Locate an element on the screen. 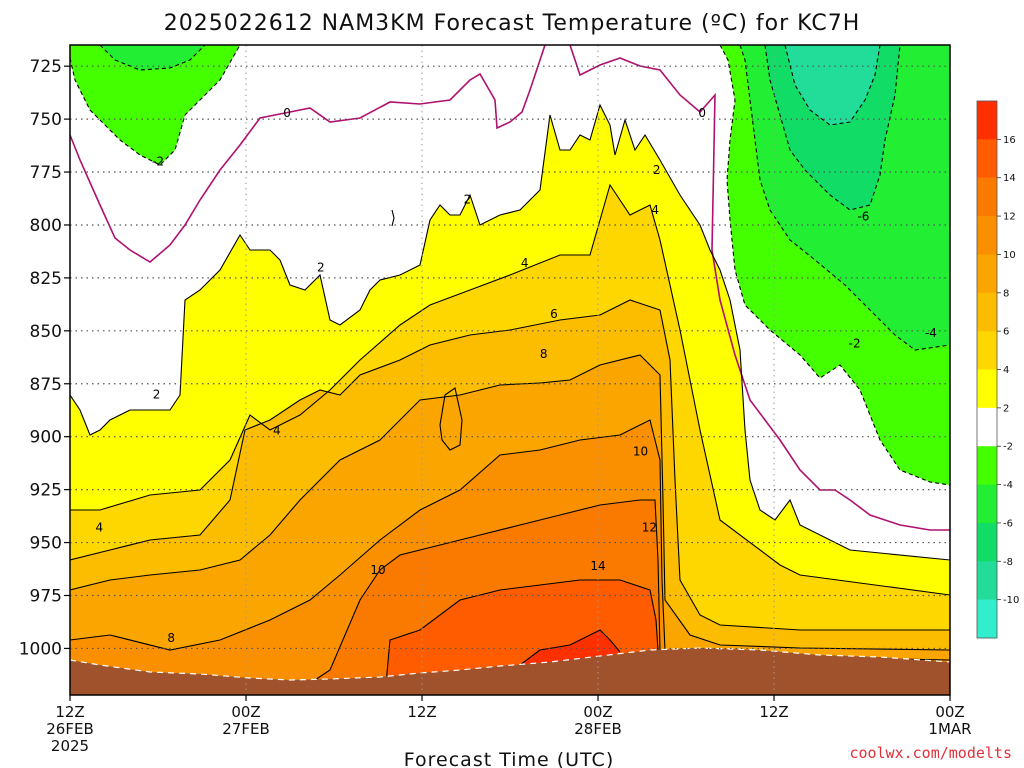  x-axis-label: Forecast Time (UTC) is located at coordinates (509, 758).